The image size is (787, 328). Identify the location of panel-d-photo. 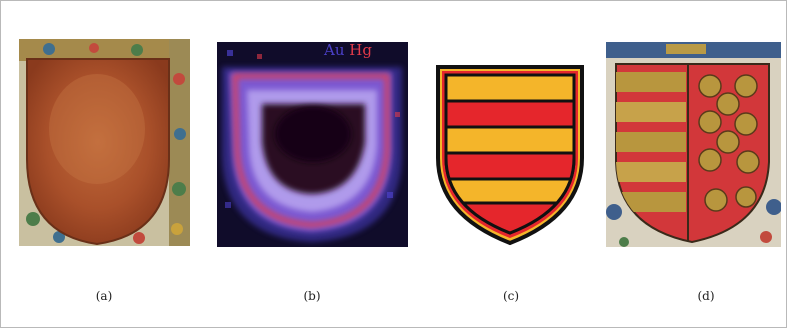
(693, 144).